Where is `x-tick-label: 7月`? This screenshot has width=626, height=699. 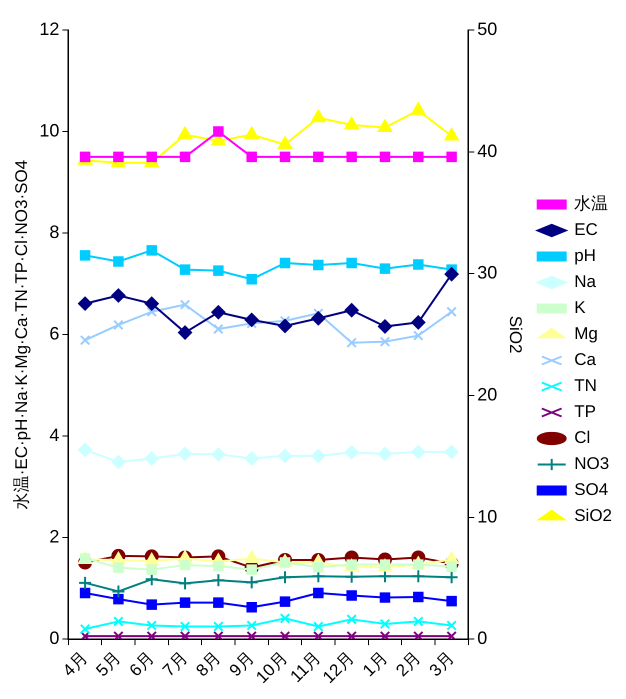
x-tick-label: 7月 is located at coordinates (175, 664).